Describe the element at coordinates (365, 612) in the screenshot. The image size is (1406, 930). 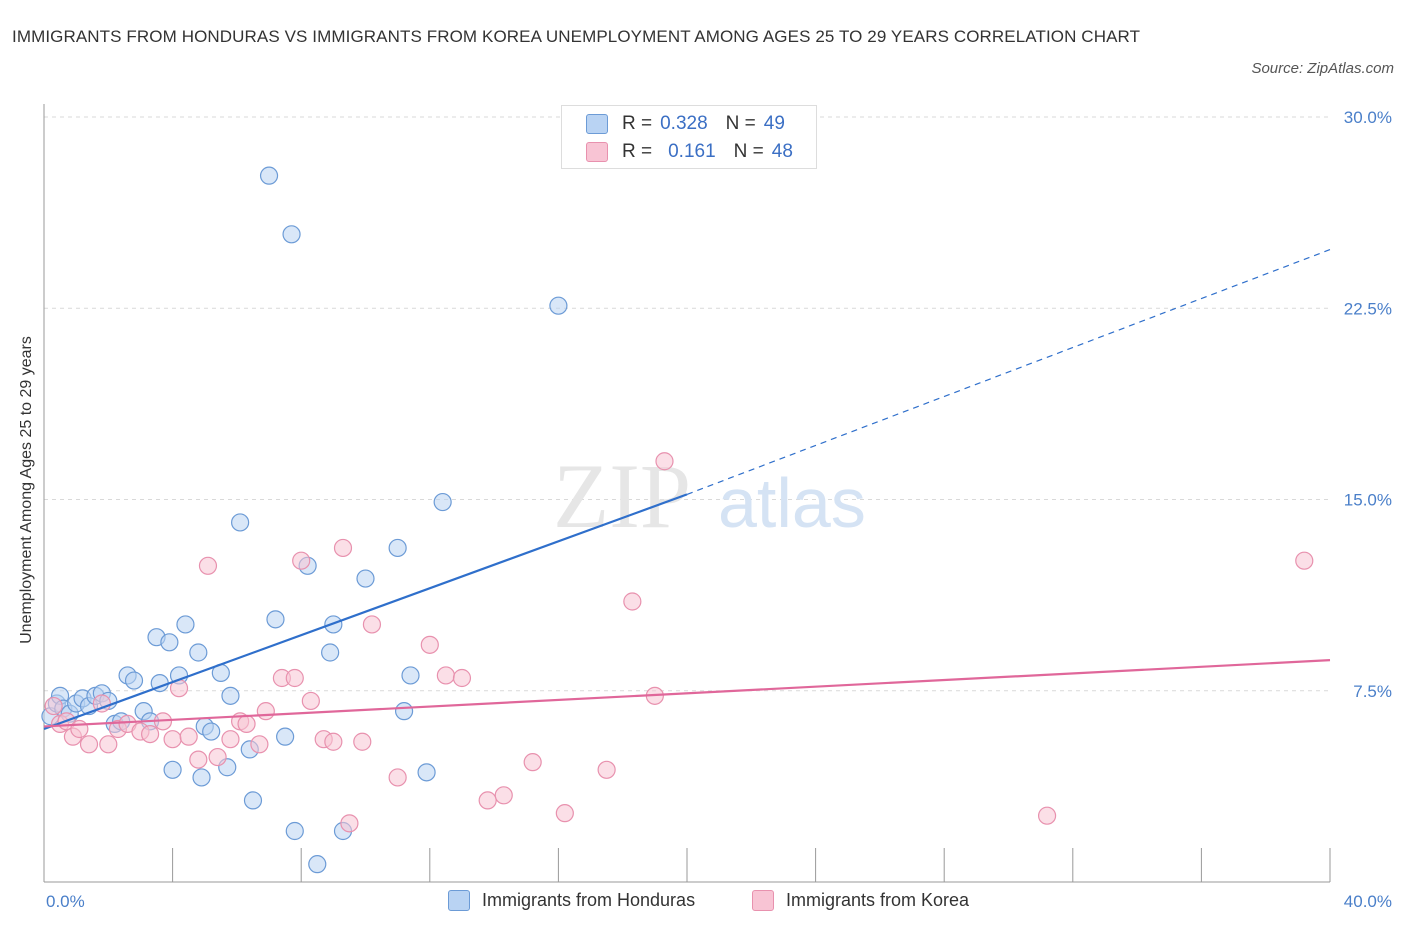
I see `honduras-trend-line` at that location.